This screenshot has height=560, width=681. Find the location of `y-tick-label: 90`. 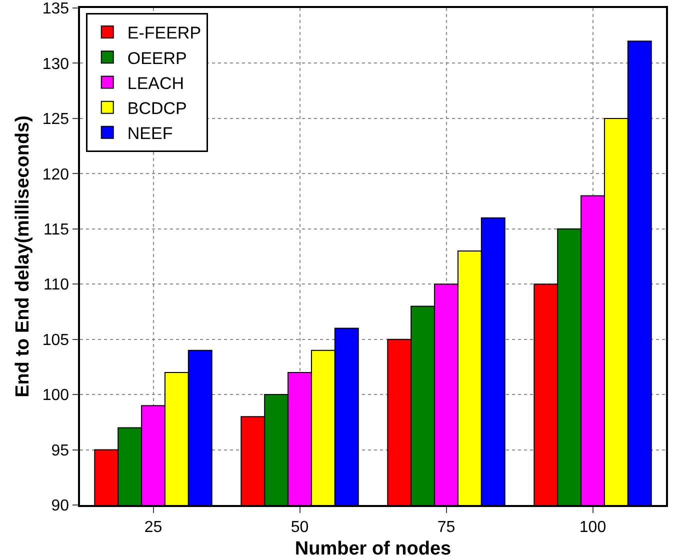

y-tick-label: 90 is located at coordinates (60, 506).